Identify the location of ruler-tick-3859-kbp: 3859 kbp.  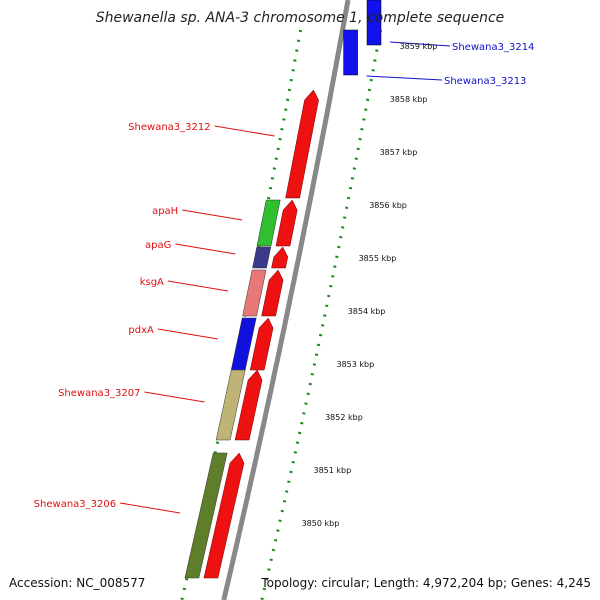
(419, 46).